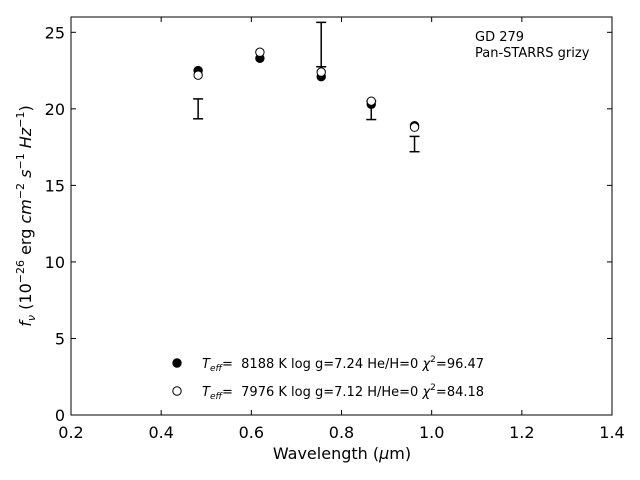 This screenshot has width=640, height=480. What do you see at coordinates (55, 32) in the screenshot?
I see `y-tick-label: 25` at bounding box center [55, 32].